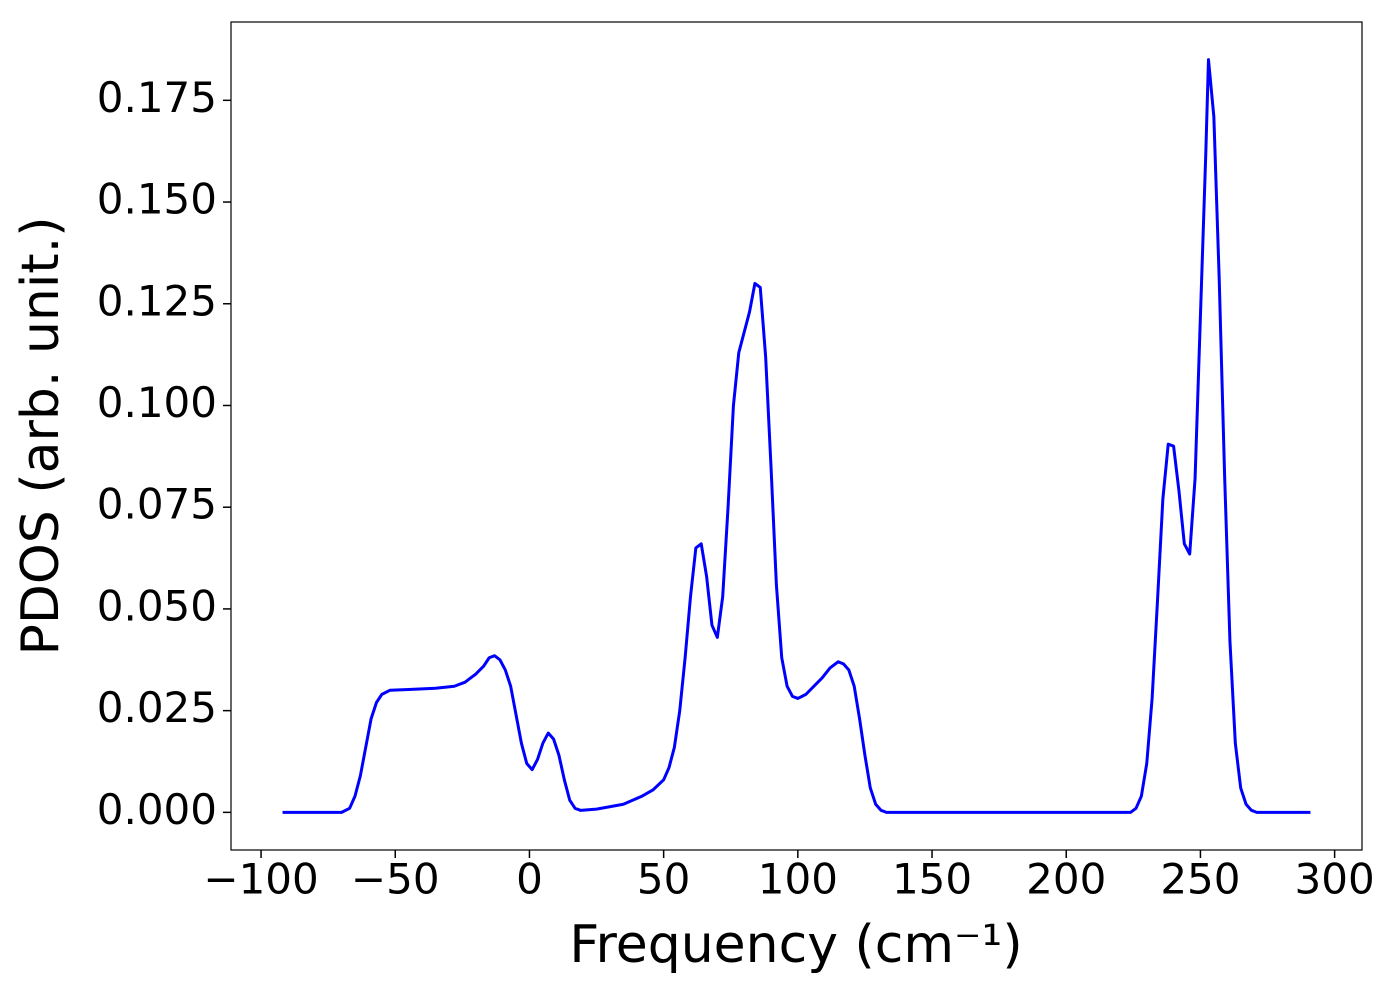  I want to click on y-tick-label: 0.100, so click(157, 402).